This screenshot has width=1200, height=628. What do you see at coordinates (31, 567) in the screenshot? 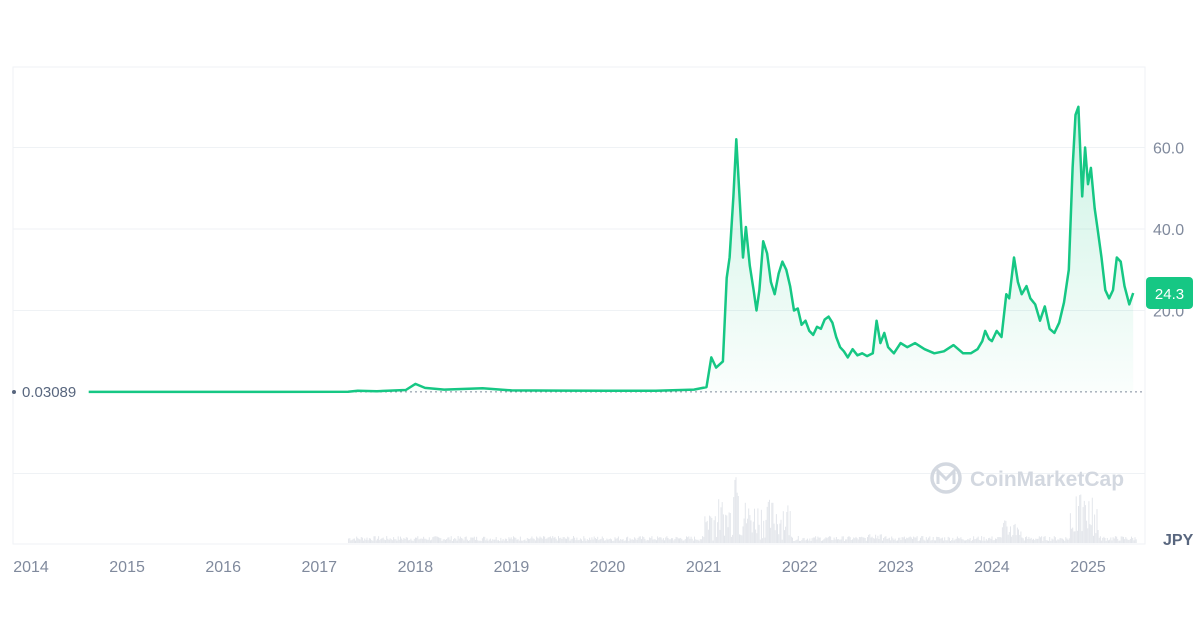
I see `x-tick-label: 2014` at bounding box center [31, 567].